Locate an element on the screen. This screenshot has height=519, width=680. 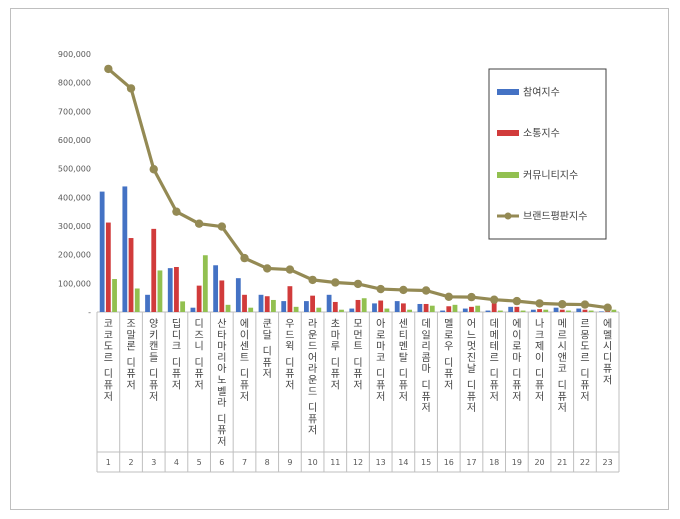
category-index-label: 23 is located at coordinates (608, 462).